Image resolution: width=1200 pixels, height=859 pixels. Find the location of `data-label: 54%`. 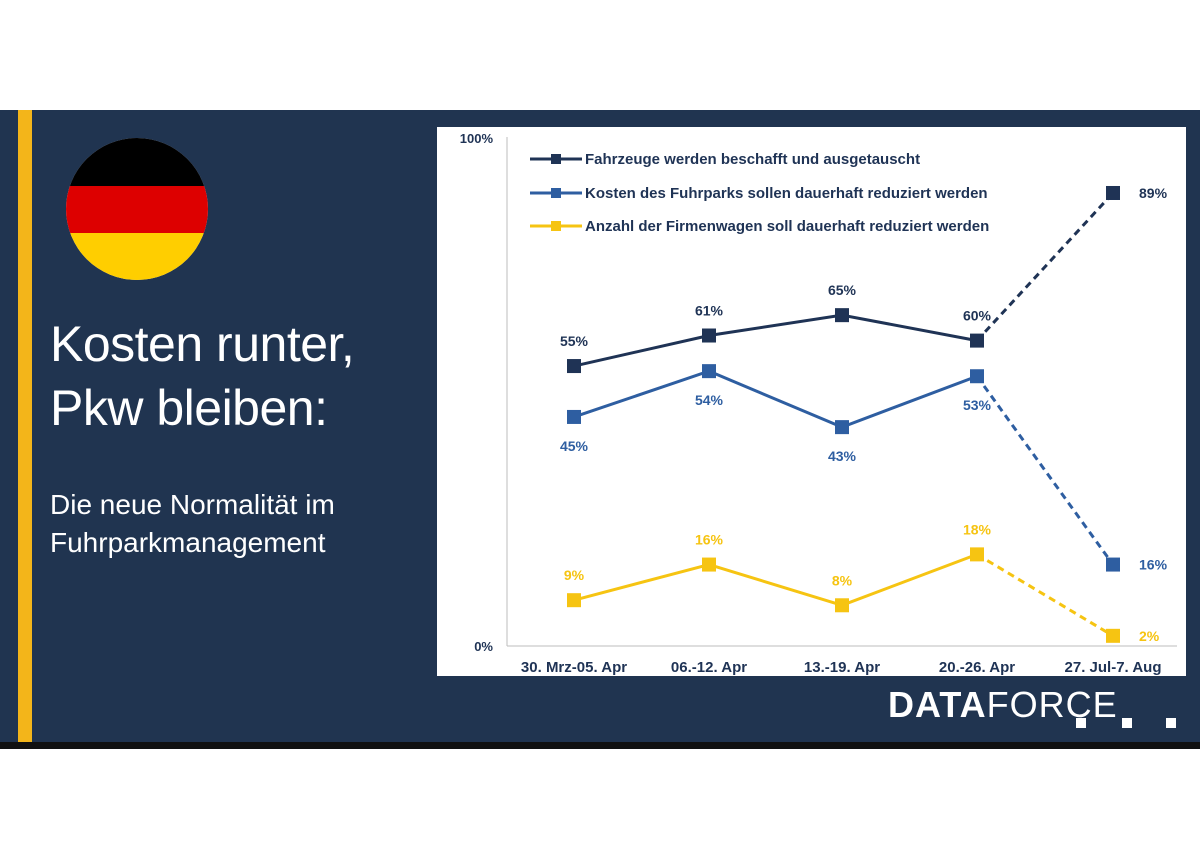

data-label: 54% is located at coordinates (709, 400).